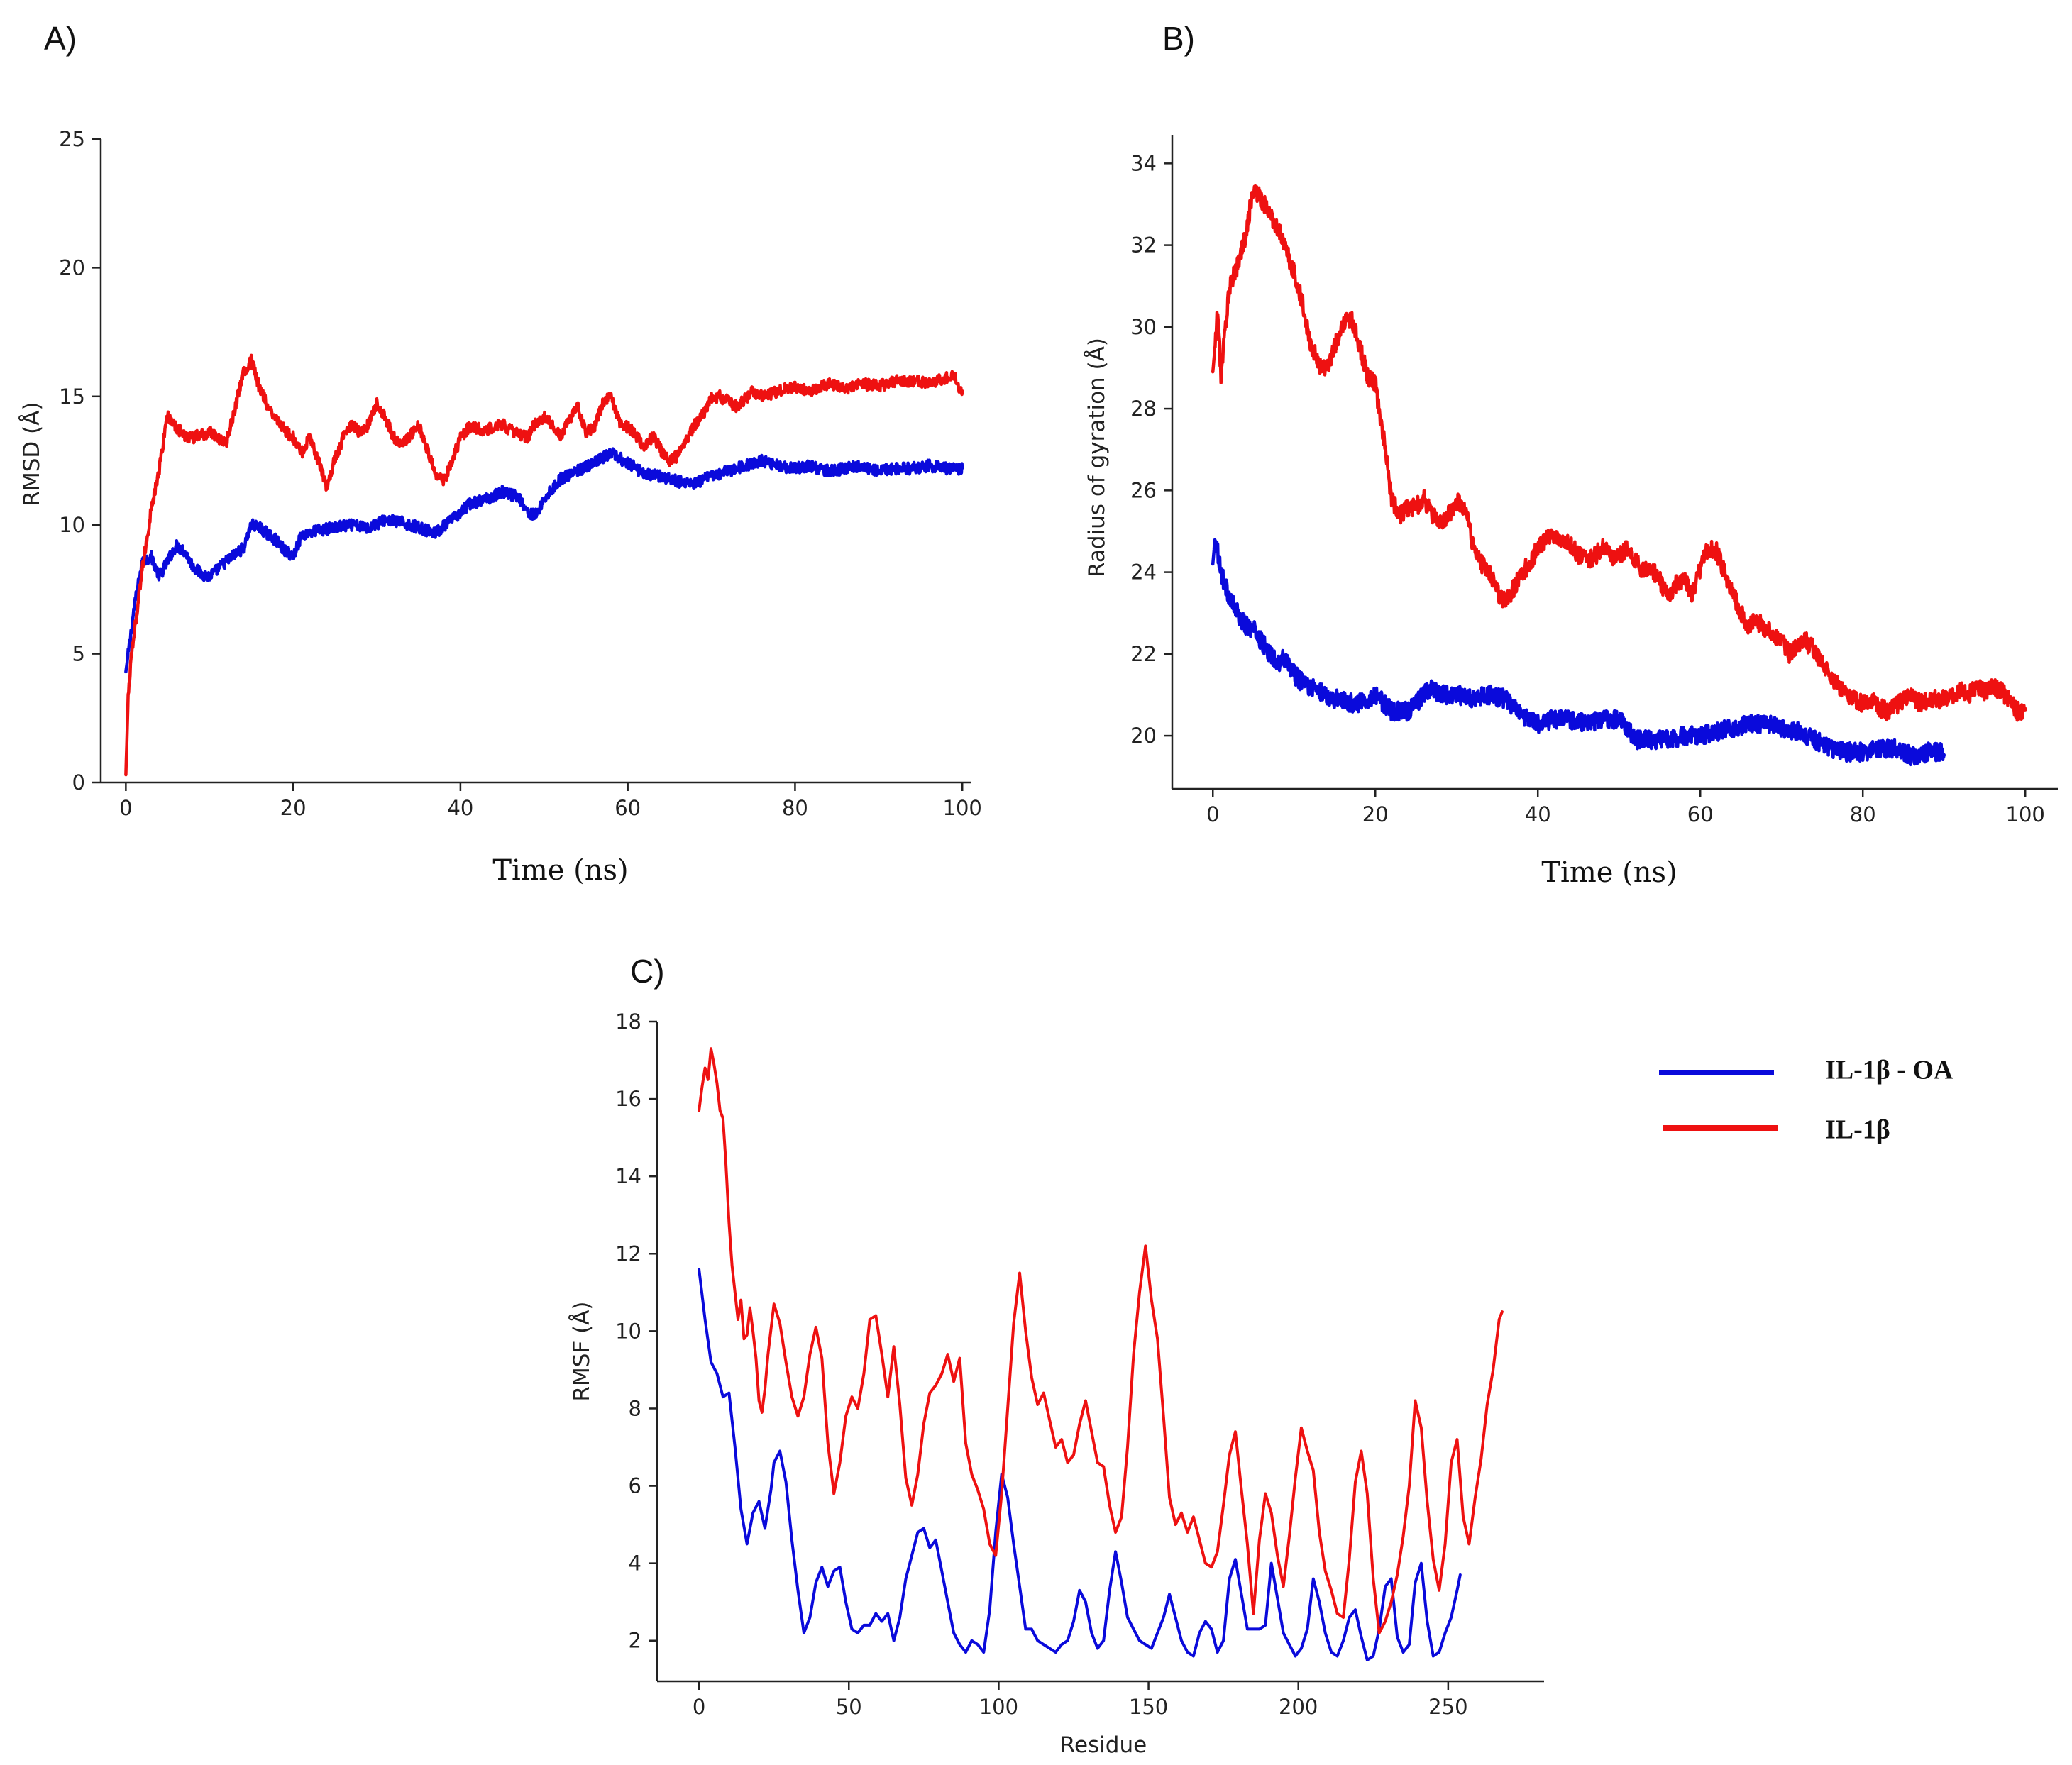 The width and height of the screenshot is (2072, 1765). What do you see at coordinates (1143, 163) in the screenshot?
I see `panel-b-y-tick-label: 34` at bounding box center [1143, 163].